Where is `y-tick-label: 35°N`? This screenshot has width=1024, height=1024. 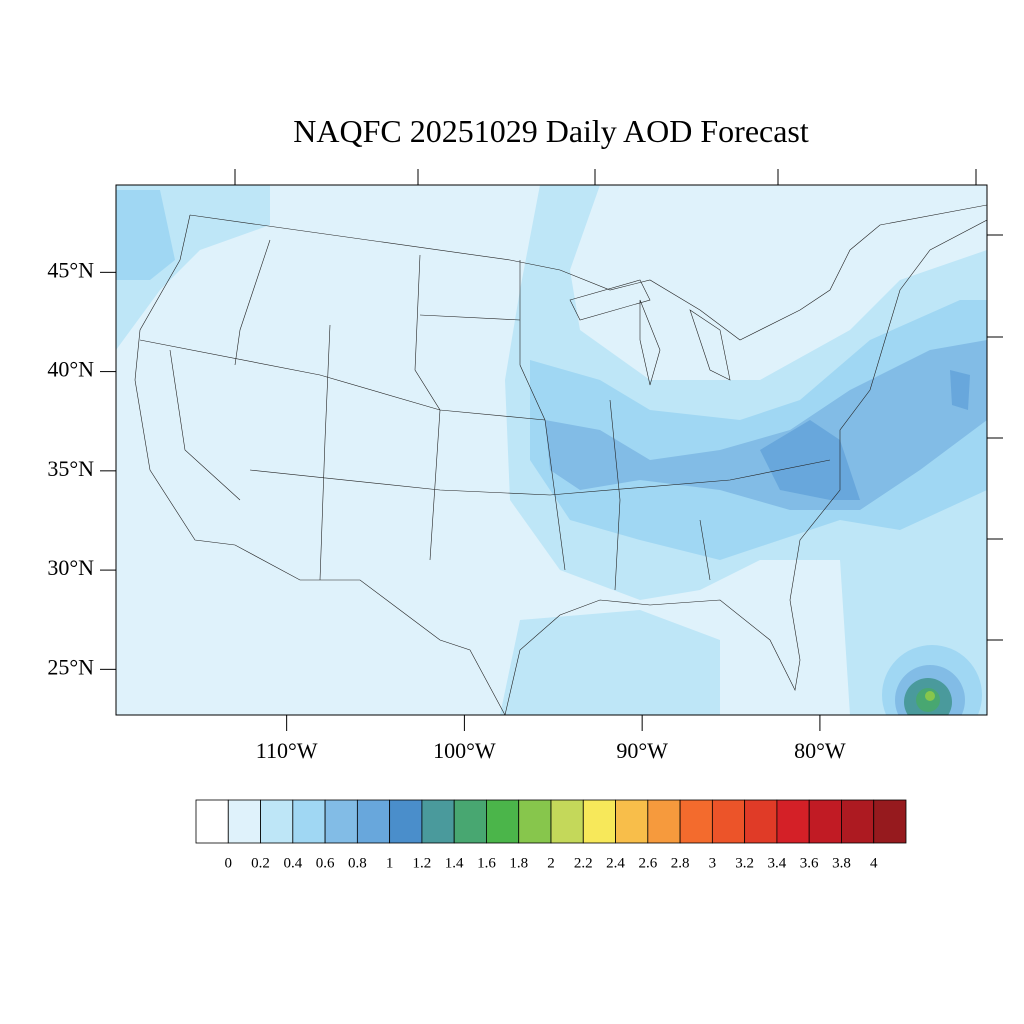
y-tick-label: 35°N is located at coordinates (70, 468).